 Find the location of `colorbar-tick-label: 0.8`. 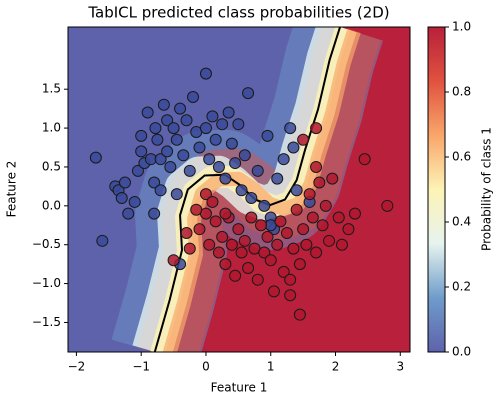

colorbar-tick-label: 0.8 is located at coordinates (461, 92).